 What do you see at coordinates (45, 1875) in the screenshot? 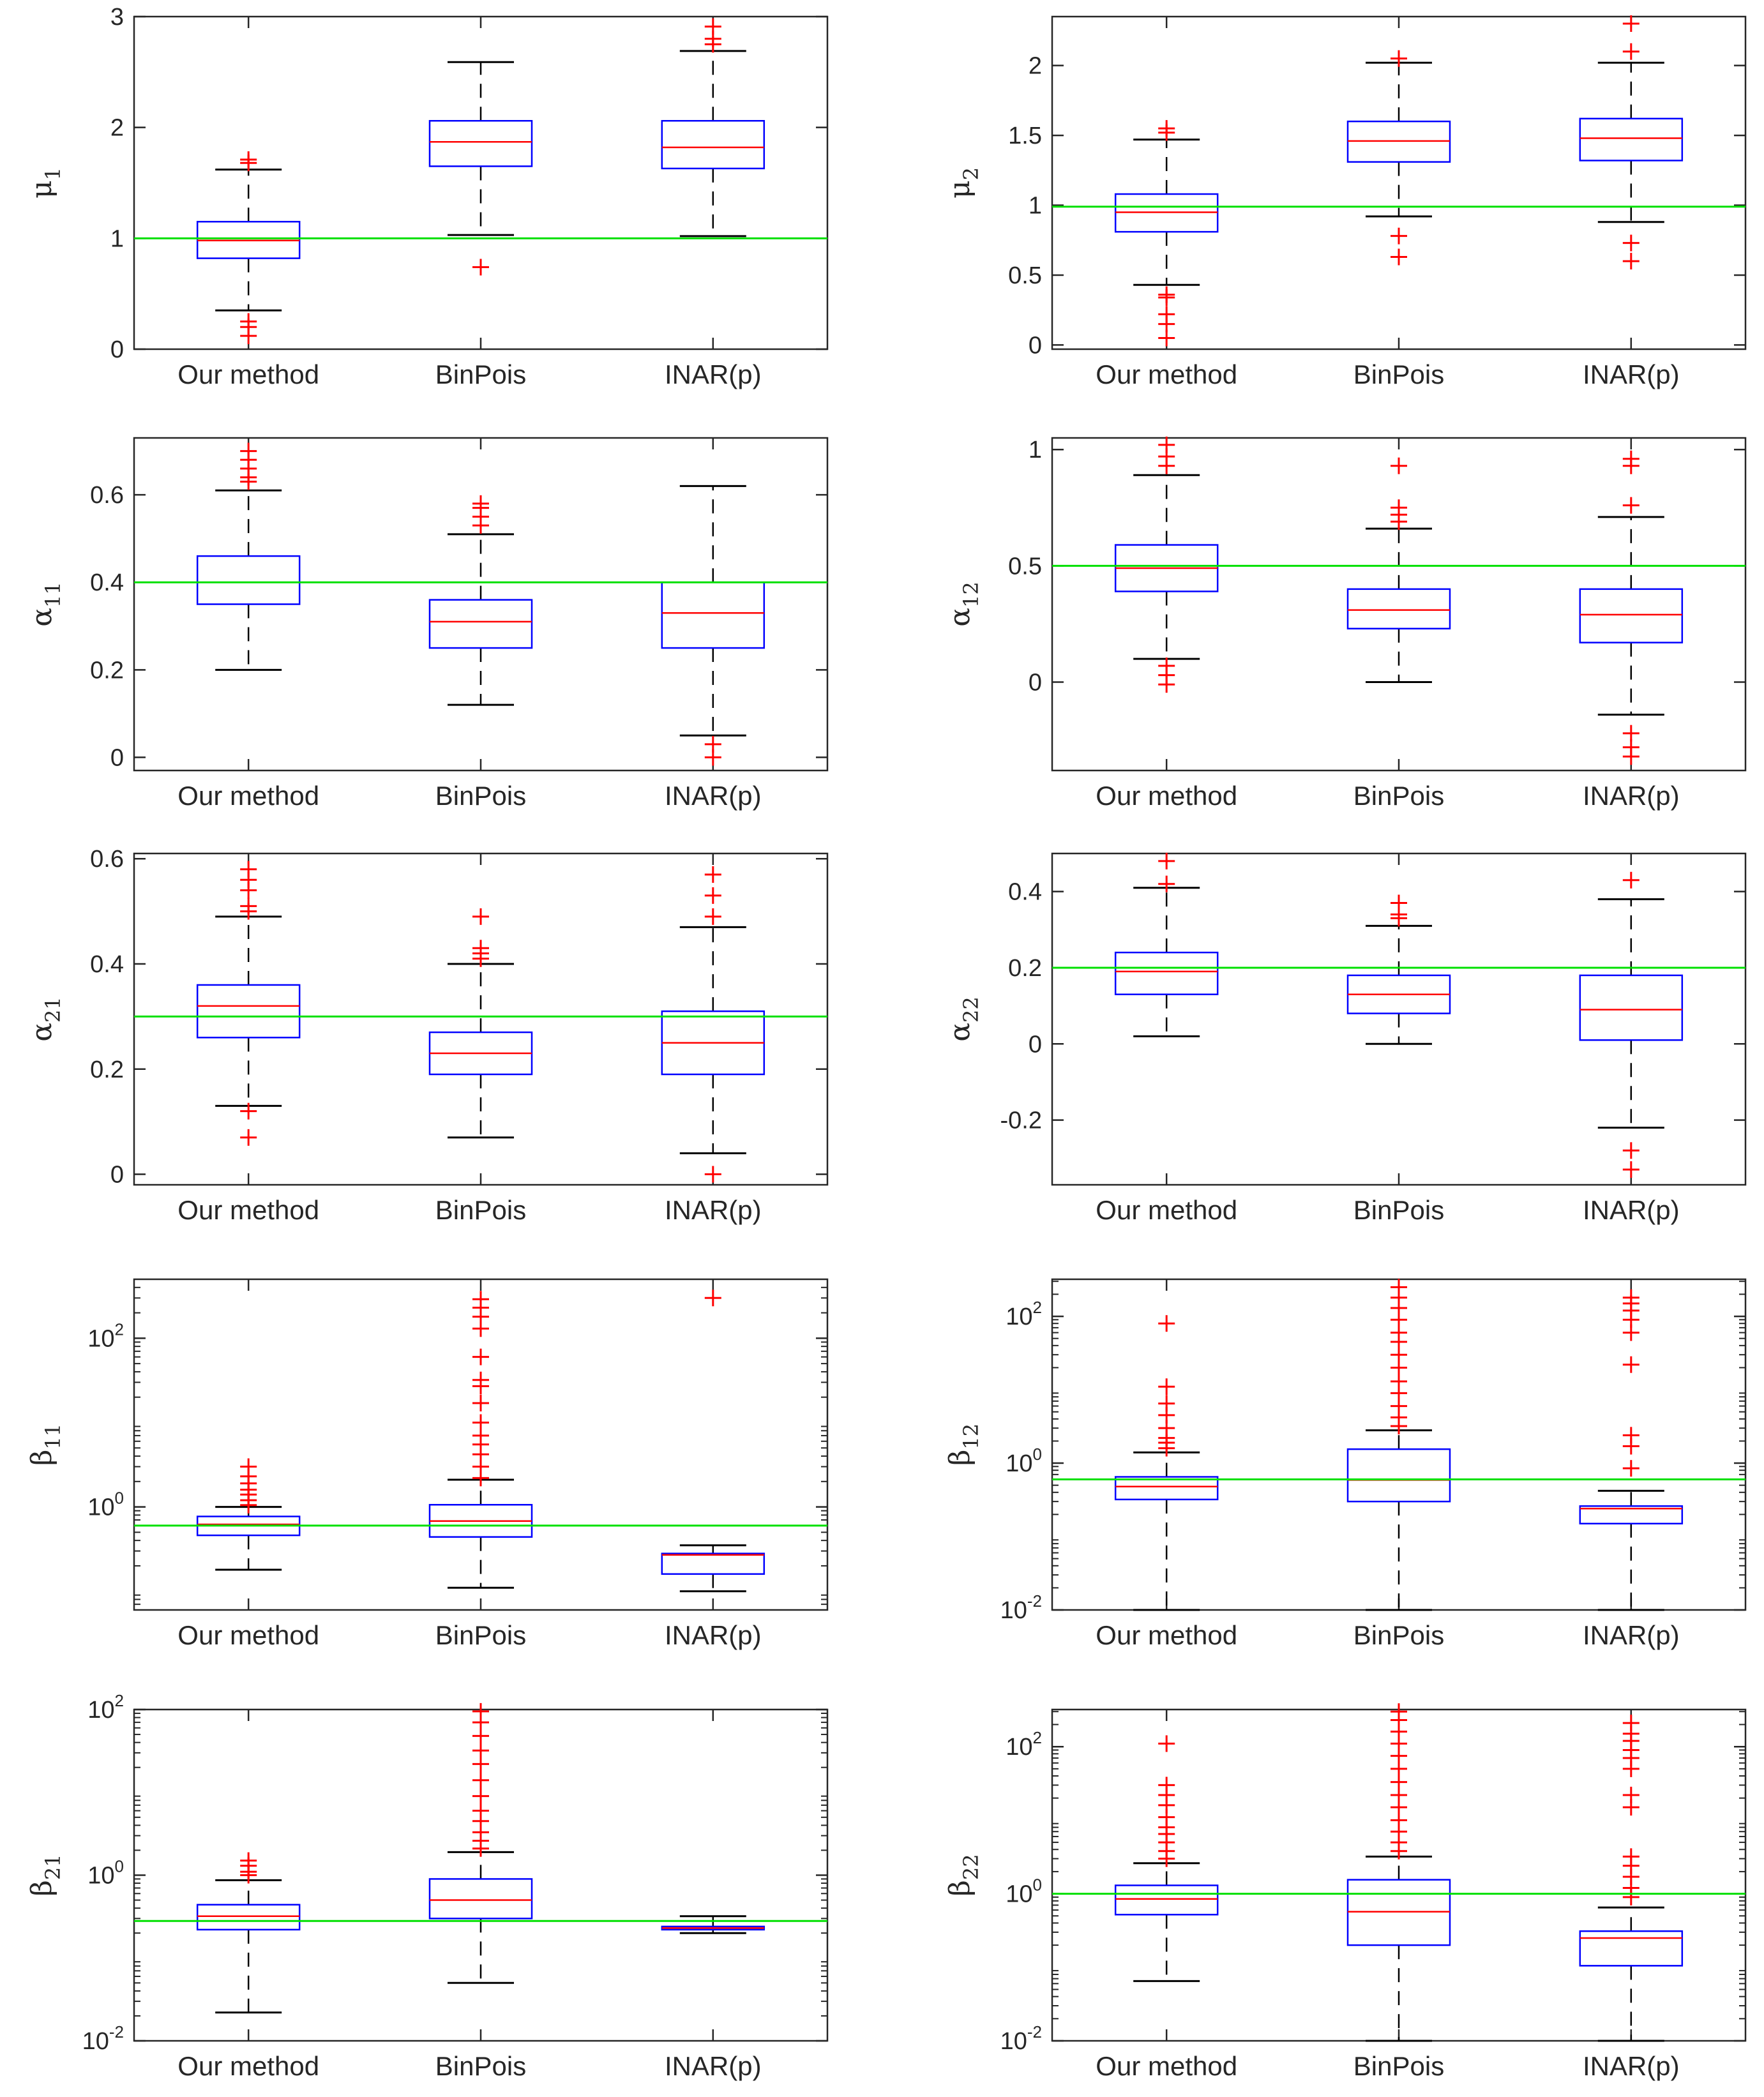
I see `y-axis-label: β21` at bounding box center [45, 1875].